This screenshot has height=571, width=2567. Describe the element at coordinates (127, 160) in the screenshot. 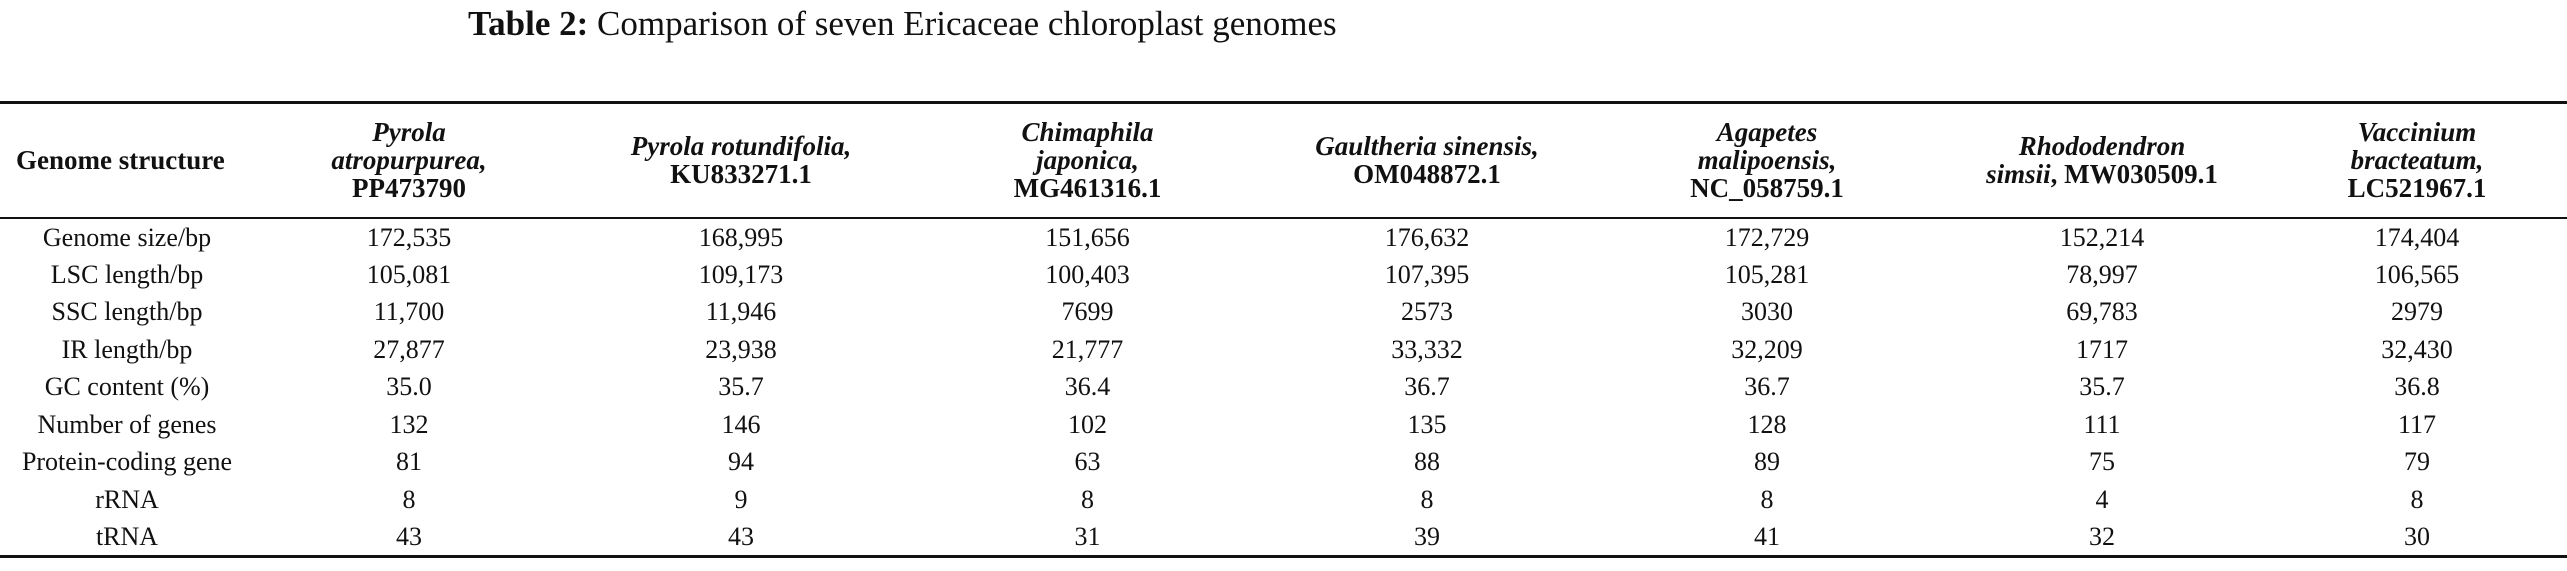

I see `row-header-label: Genome structure` at that location.